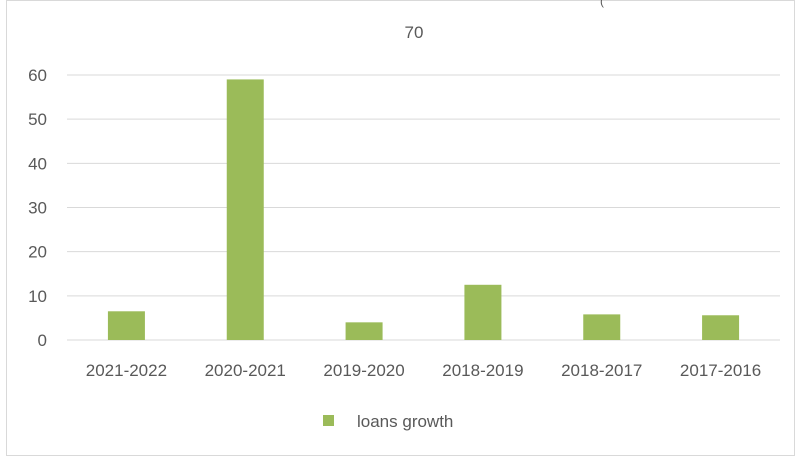 This screenshot has height=458, width=797. What do you see at coordinates (37, 252) in the screenshot?
I see `y-tick-label: 20` at bounding box center [37, 252].